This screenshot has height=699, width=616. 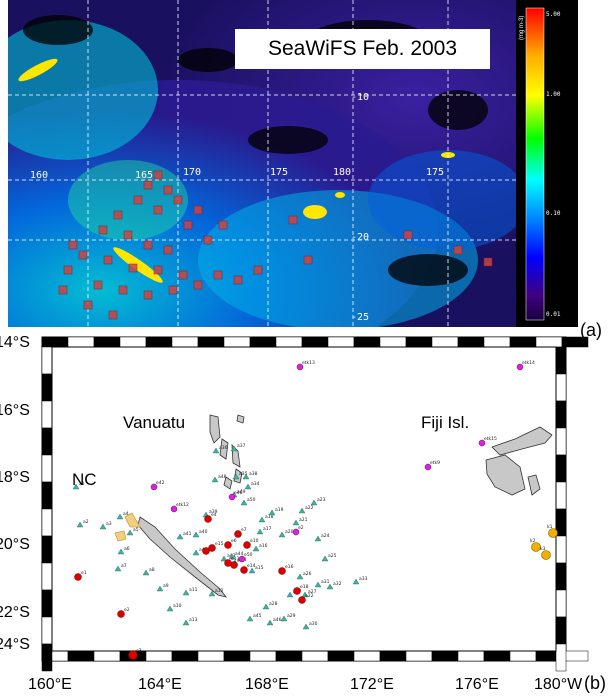 I want to click on station-label: a32, so click(x=337, y=584).